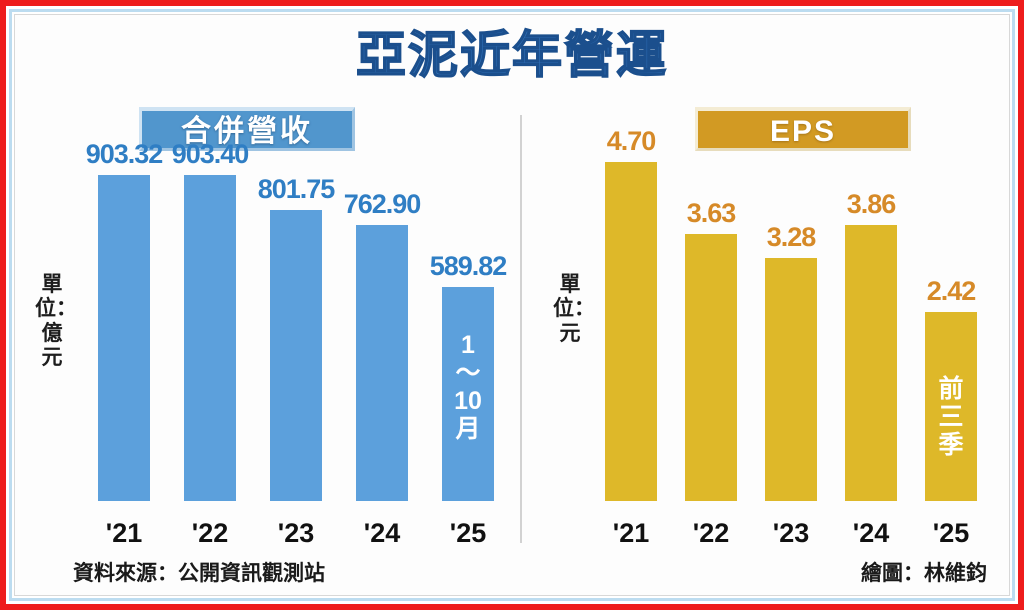  I want to click on footer: 資料來源：公開資訊觀測站 繪圖：林維鈞, so click(512, 570).